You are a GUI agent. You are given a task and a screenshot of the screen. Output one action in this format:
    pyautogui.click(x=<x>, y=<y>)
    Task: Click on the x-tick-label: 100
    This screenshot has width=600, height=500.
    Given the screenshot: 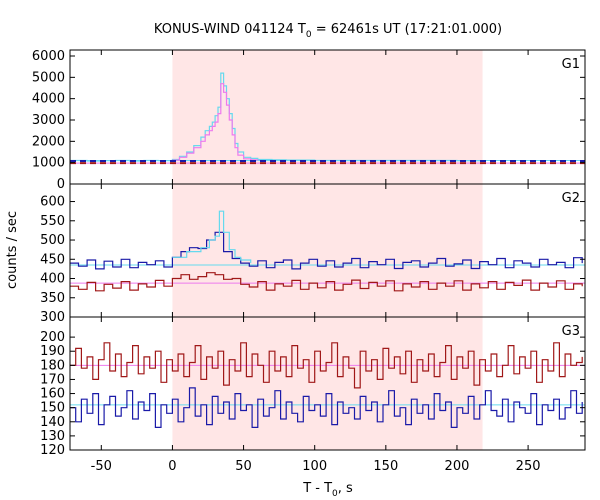 What is the action you would take?
    pyautogui.click(x=314, y=466)
    